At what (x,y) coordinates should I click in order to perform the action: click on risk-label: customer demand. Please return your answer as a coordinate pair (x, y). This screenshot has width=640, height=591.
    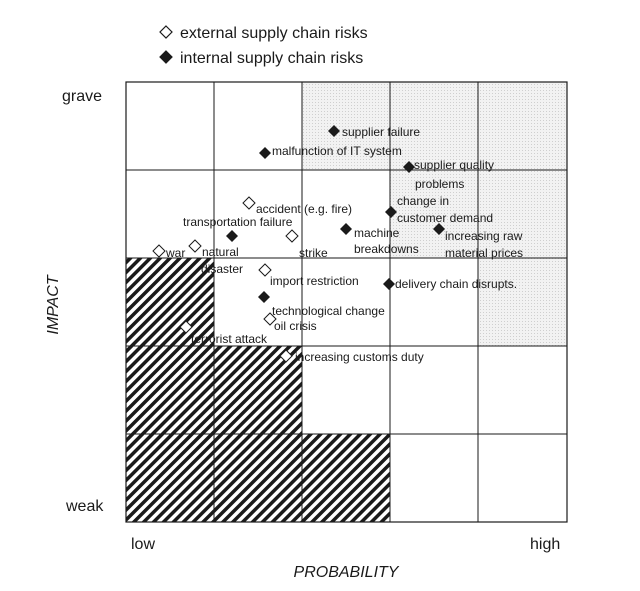
    Looking at the image, I should click on (445, 218).